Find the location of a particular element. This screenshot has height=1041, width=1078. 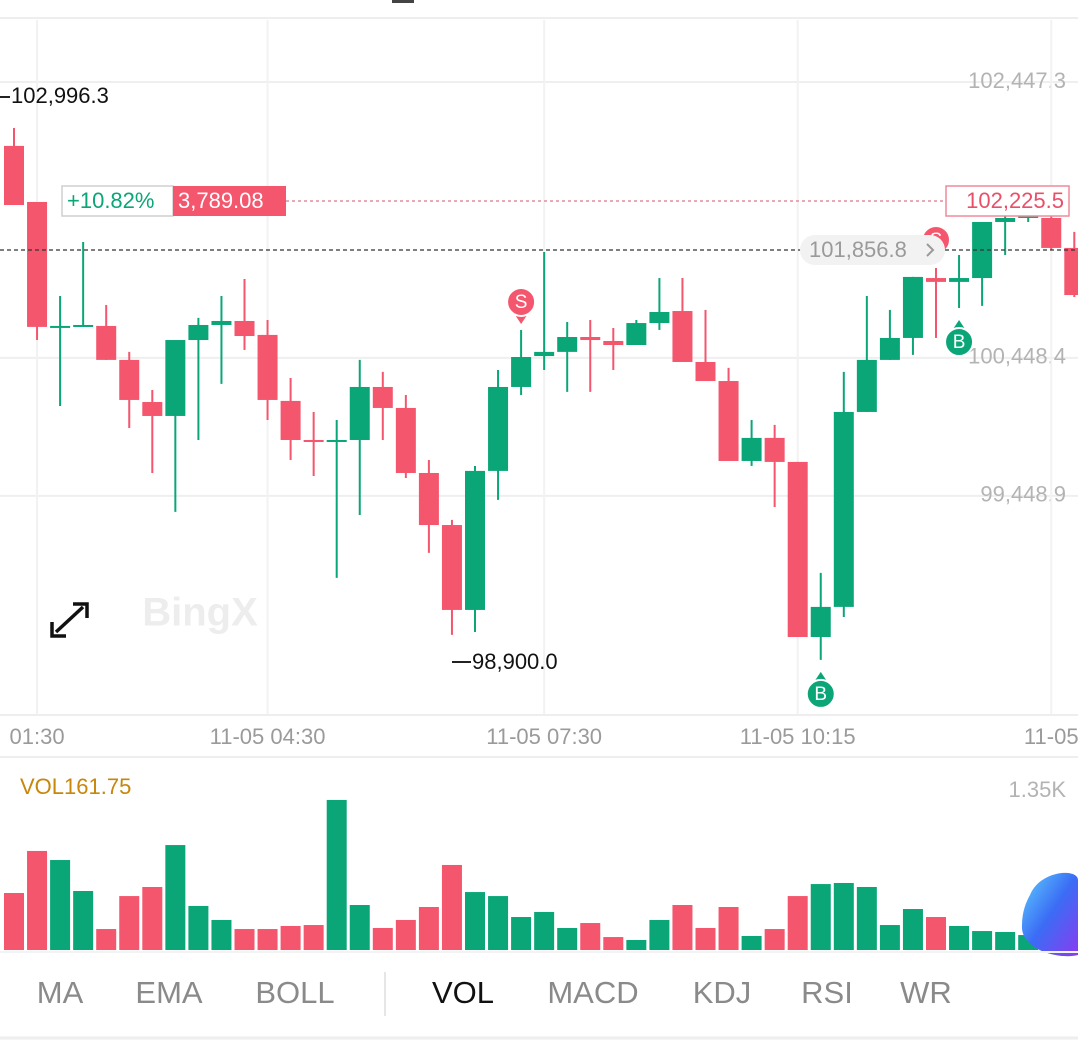

last-price-pill is located at coordinates (872, 250).